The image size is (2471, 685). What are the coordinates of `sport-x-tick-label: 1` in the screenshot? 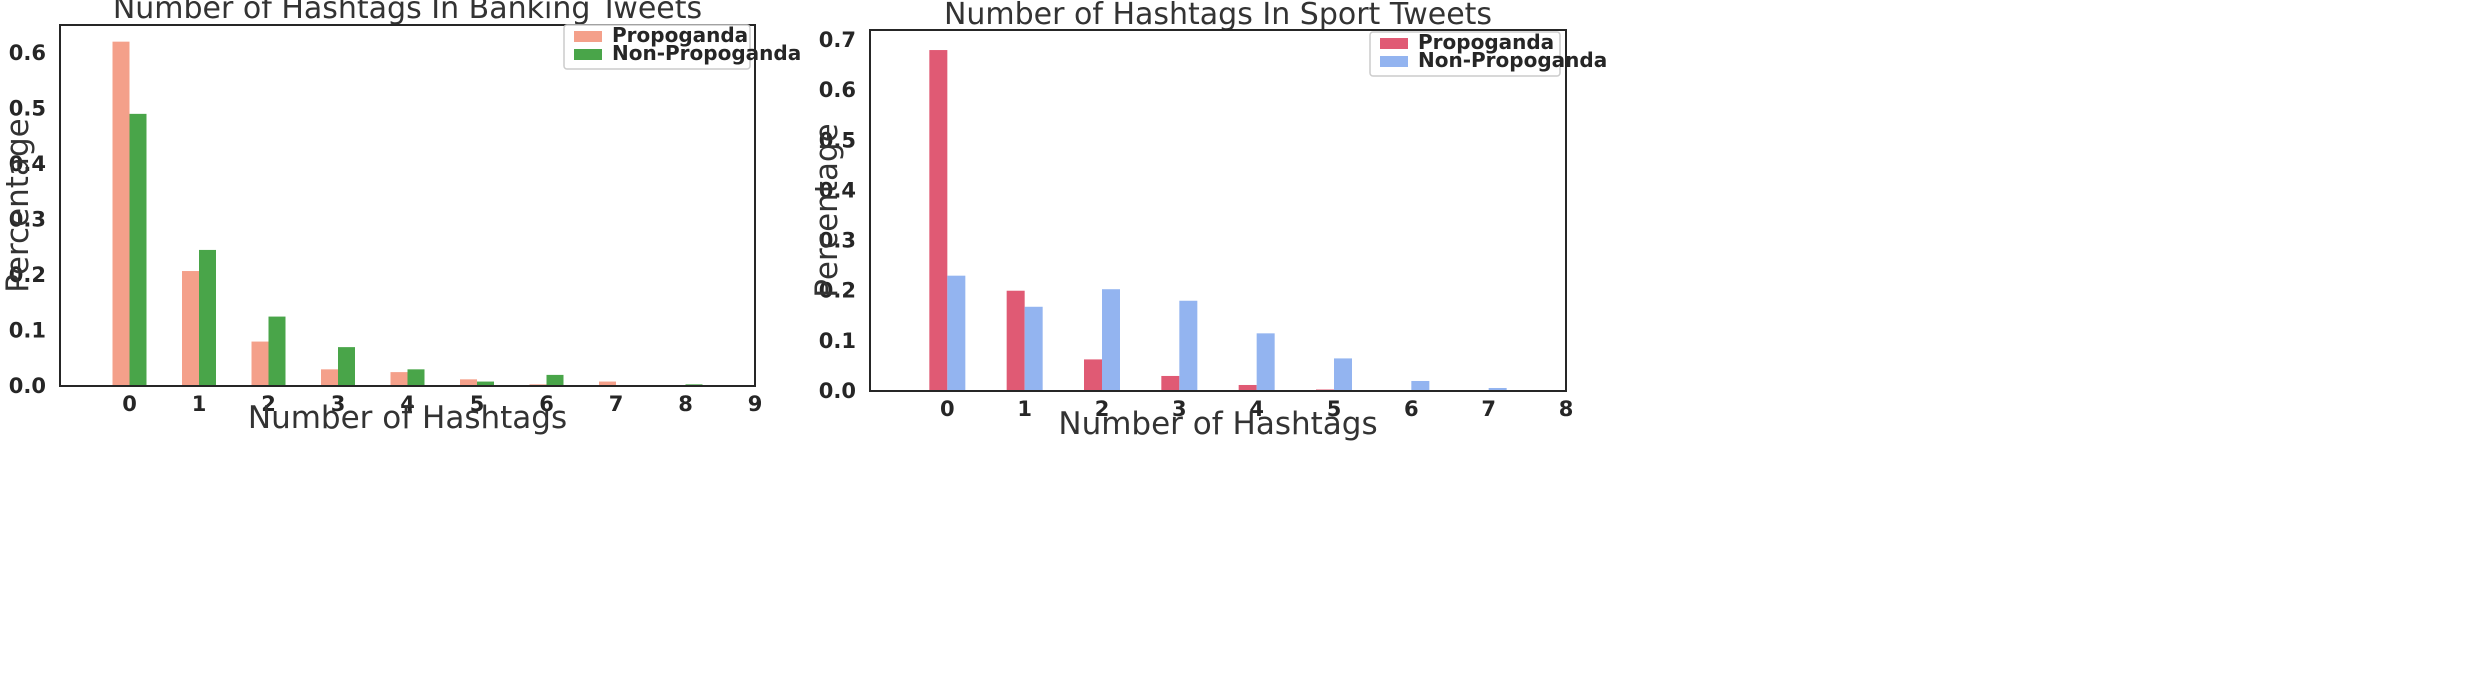 It's located at (1024, 409).